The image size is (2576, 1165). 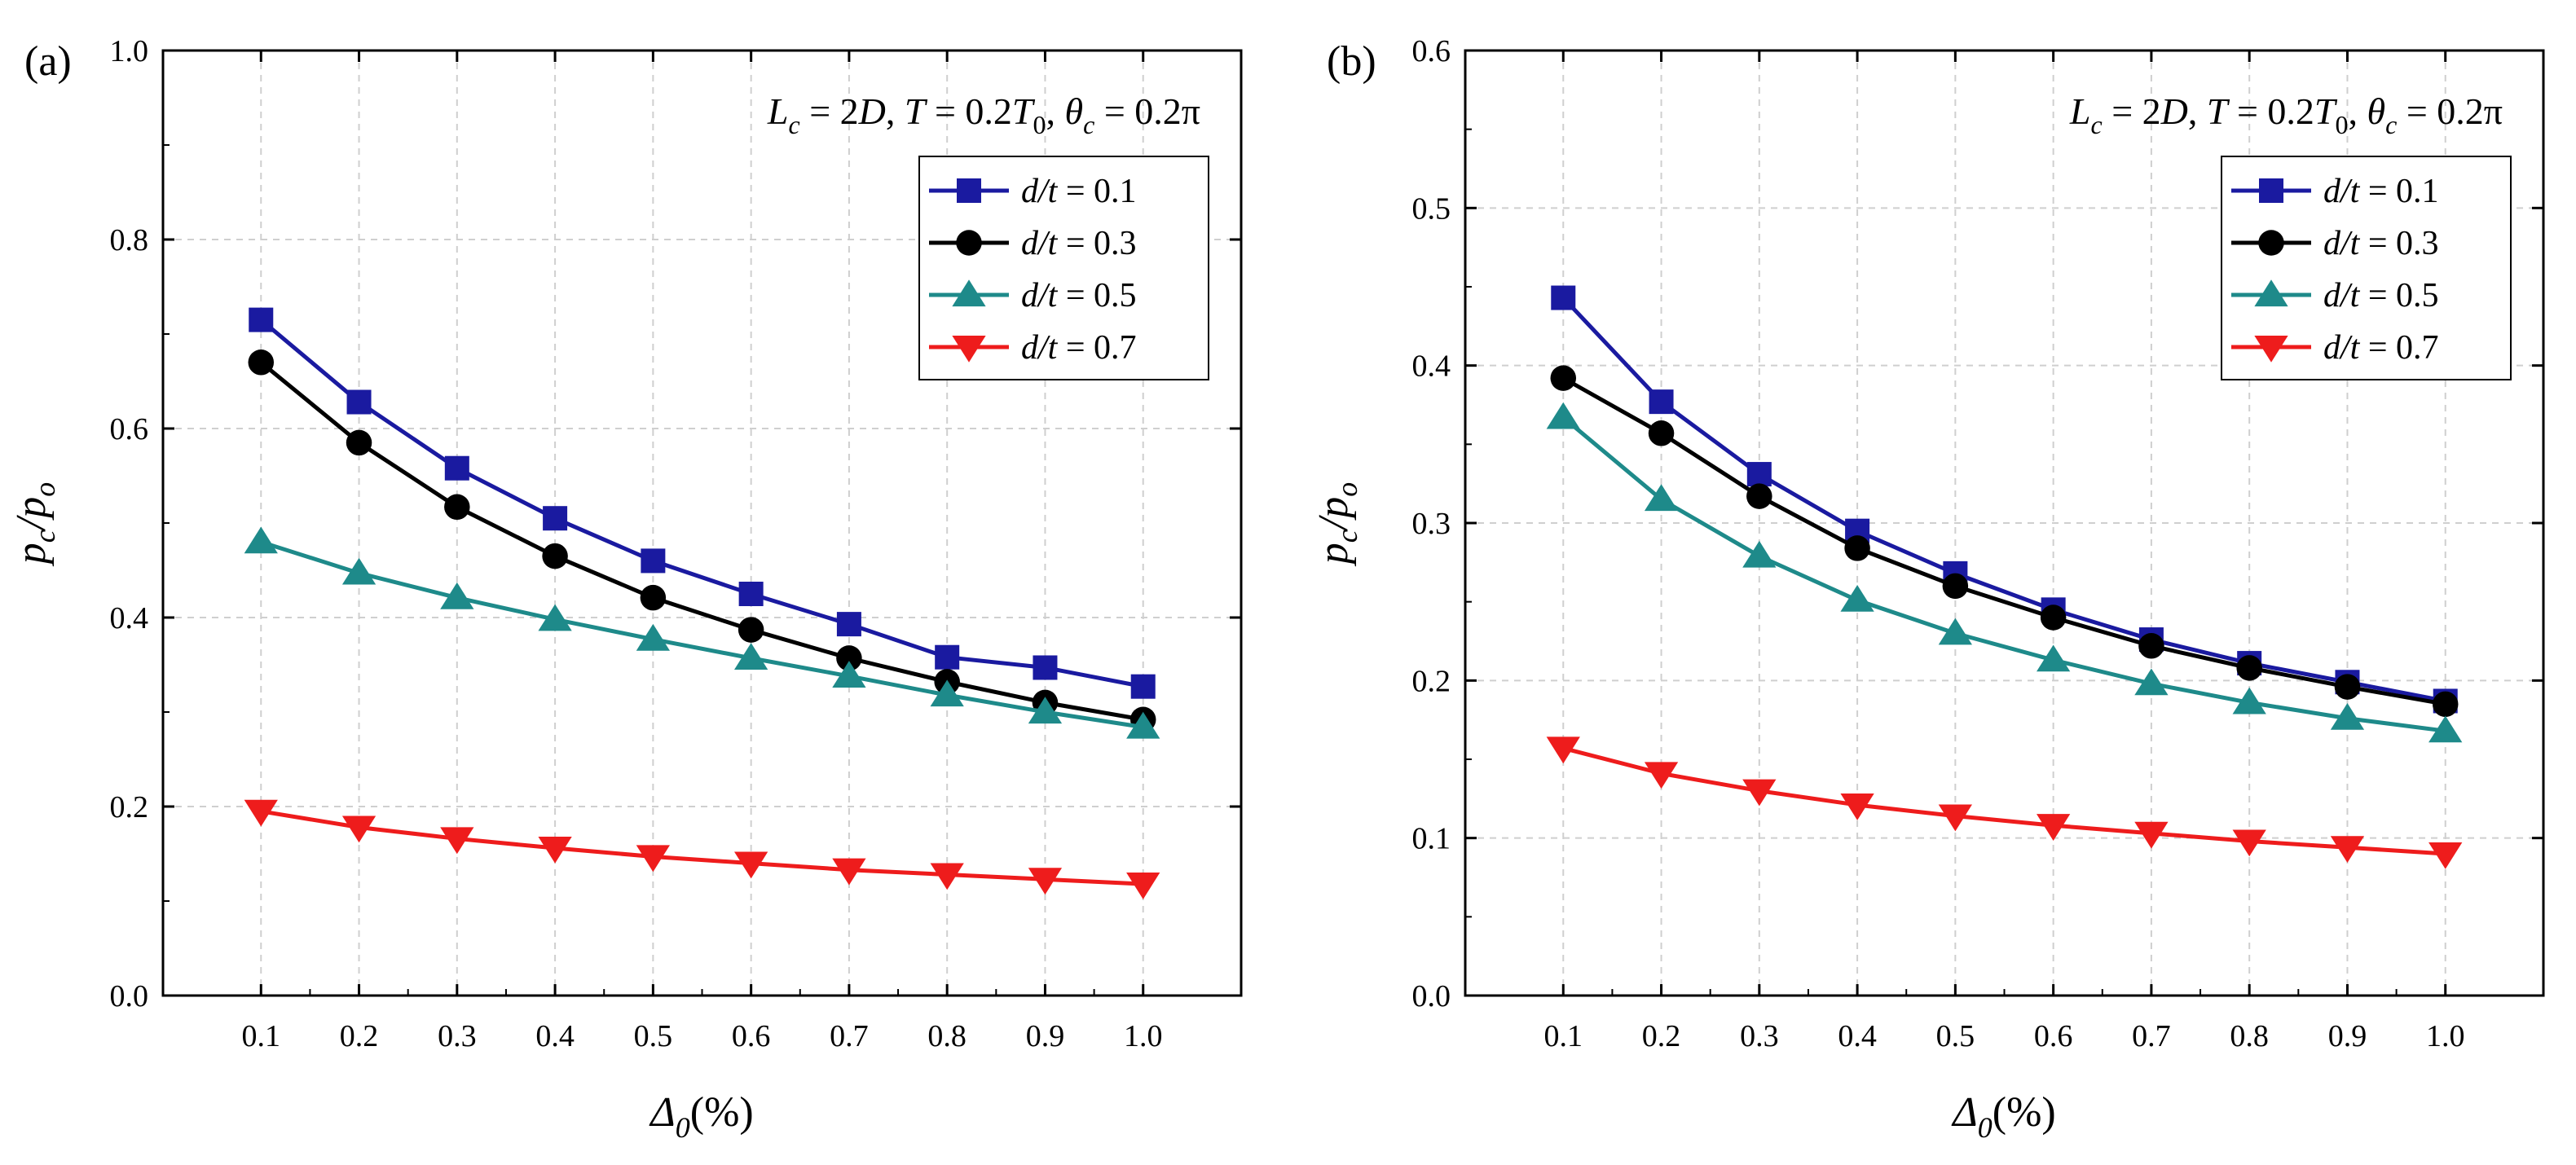 I want to click on x-tick-label: 0.9, so click(x=2347, y=1036).